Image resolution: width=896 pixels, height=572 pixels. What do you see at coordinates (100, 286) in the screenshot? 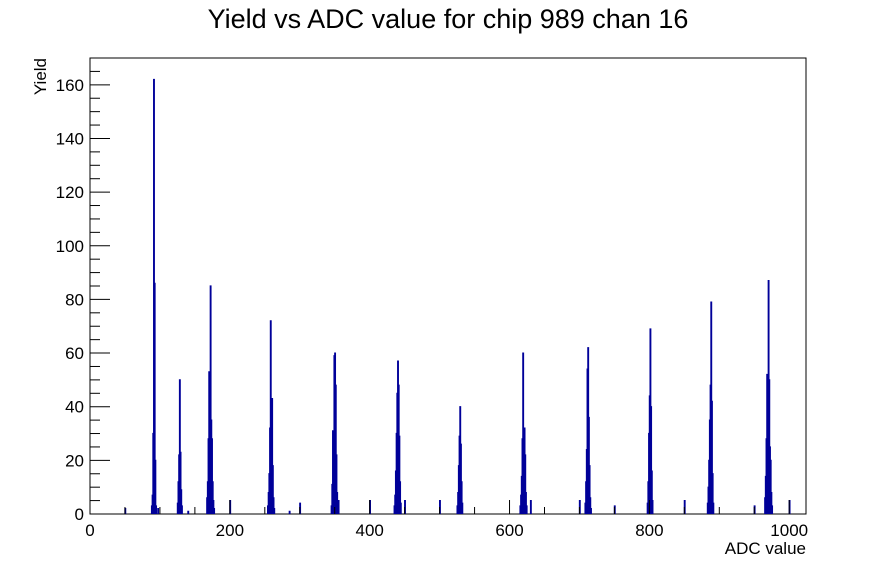
I see `y-axis-ticks` at bounding box center [100, 286].